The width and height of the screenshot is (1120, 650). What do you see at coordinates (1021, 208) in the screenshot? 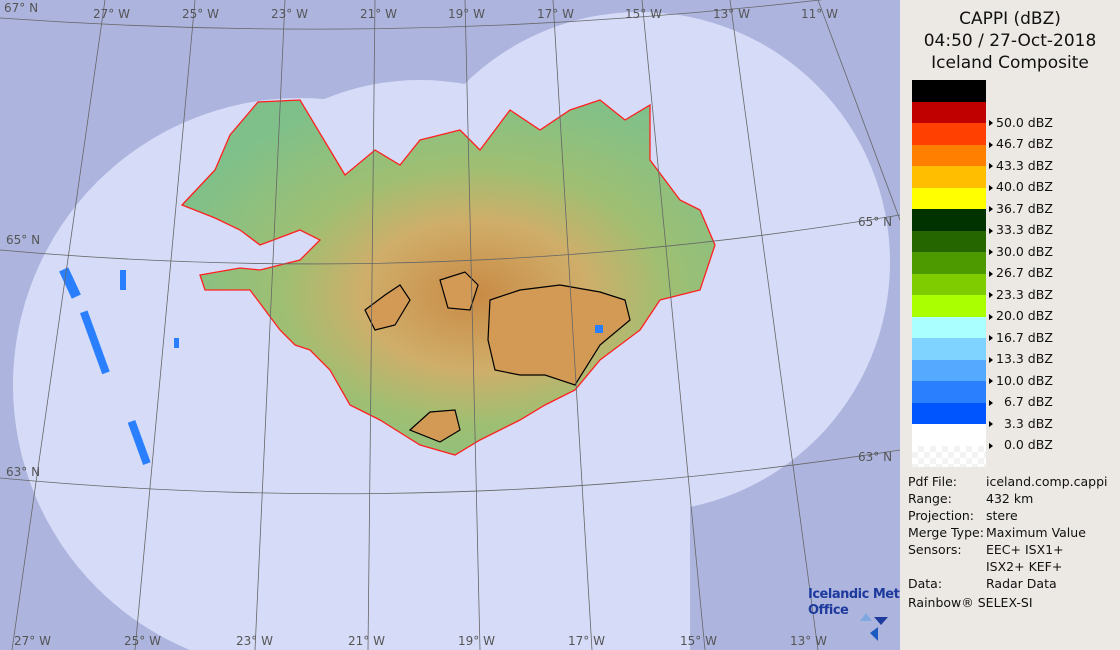
I see `legend-label: 36.7 dBZ` at bounding box center [1021, 208].